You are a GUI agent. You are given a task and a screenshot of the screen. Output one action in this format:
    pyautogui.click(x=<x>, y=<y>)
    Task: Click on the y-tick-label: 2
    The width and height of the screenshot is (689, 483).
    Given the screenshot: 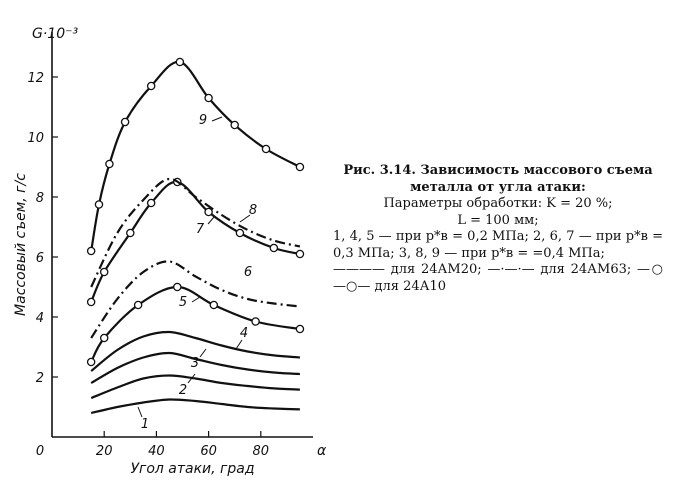 What is the action you would take?
    pyautogui.click(x=40, y=378)
    